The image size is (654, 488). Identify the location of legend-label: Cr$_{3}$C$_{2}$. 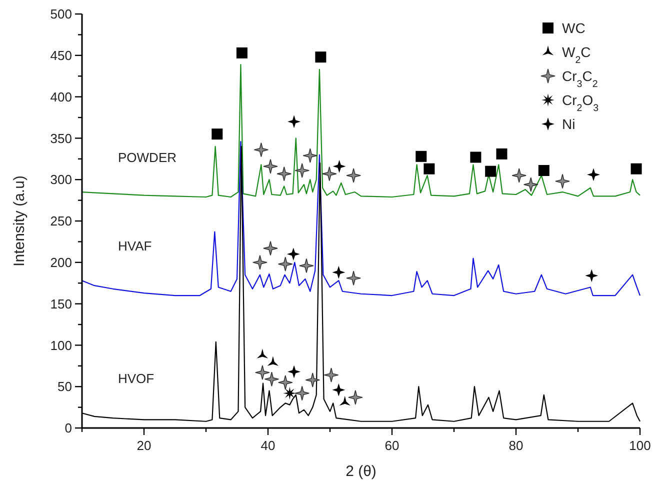
(580, 79).